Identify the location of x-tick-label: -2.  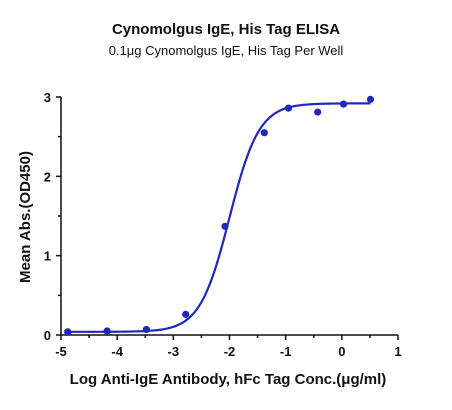
(230, 351).